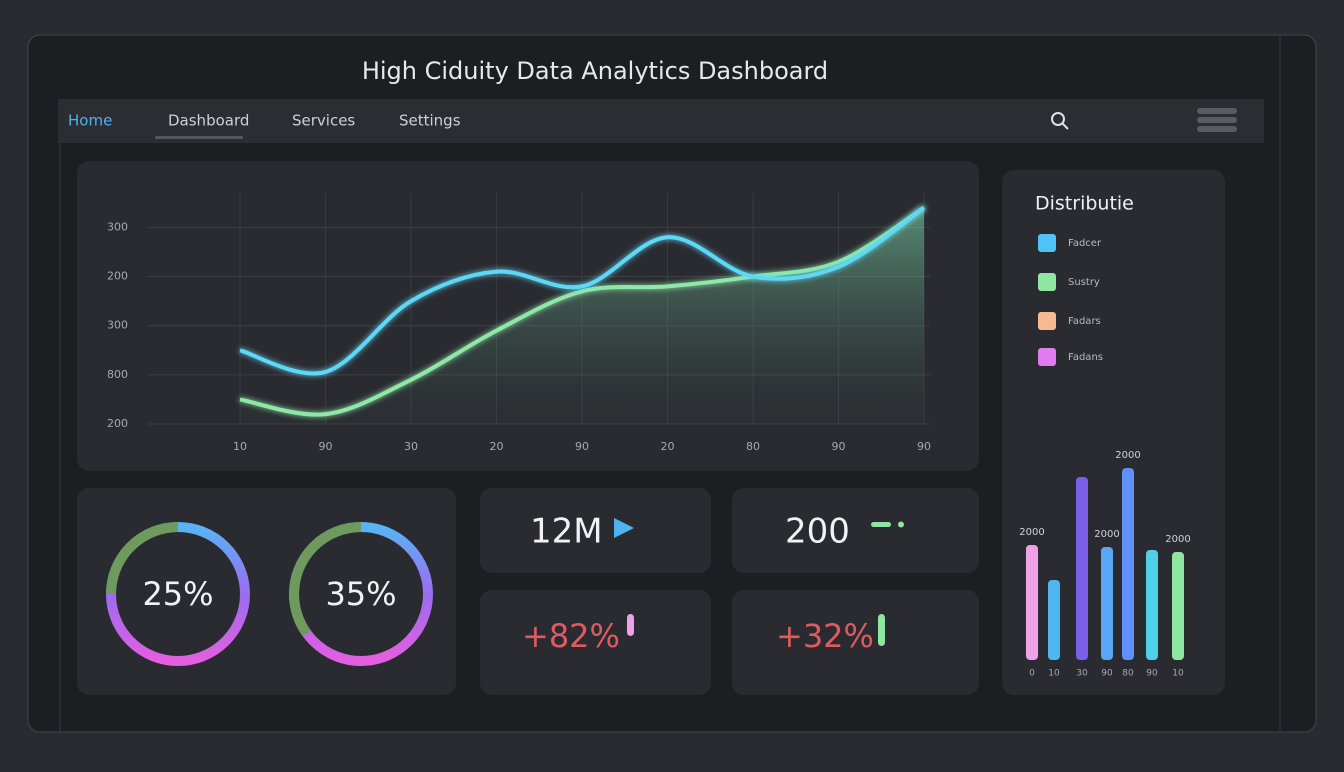 Image resolution: width=1344 pixels, height=772 pixels. What do you see at coordinates (1084, 282) in the screenshot?
I see `legend-label: Sustry` at bounding box center [1084, 282].